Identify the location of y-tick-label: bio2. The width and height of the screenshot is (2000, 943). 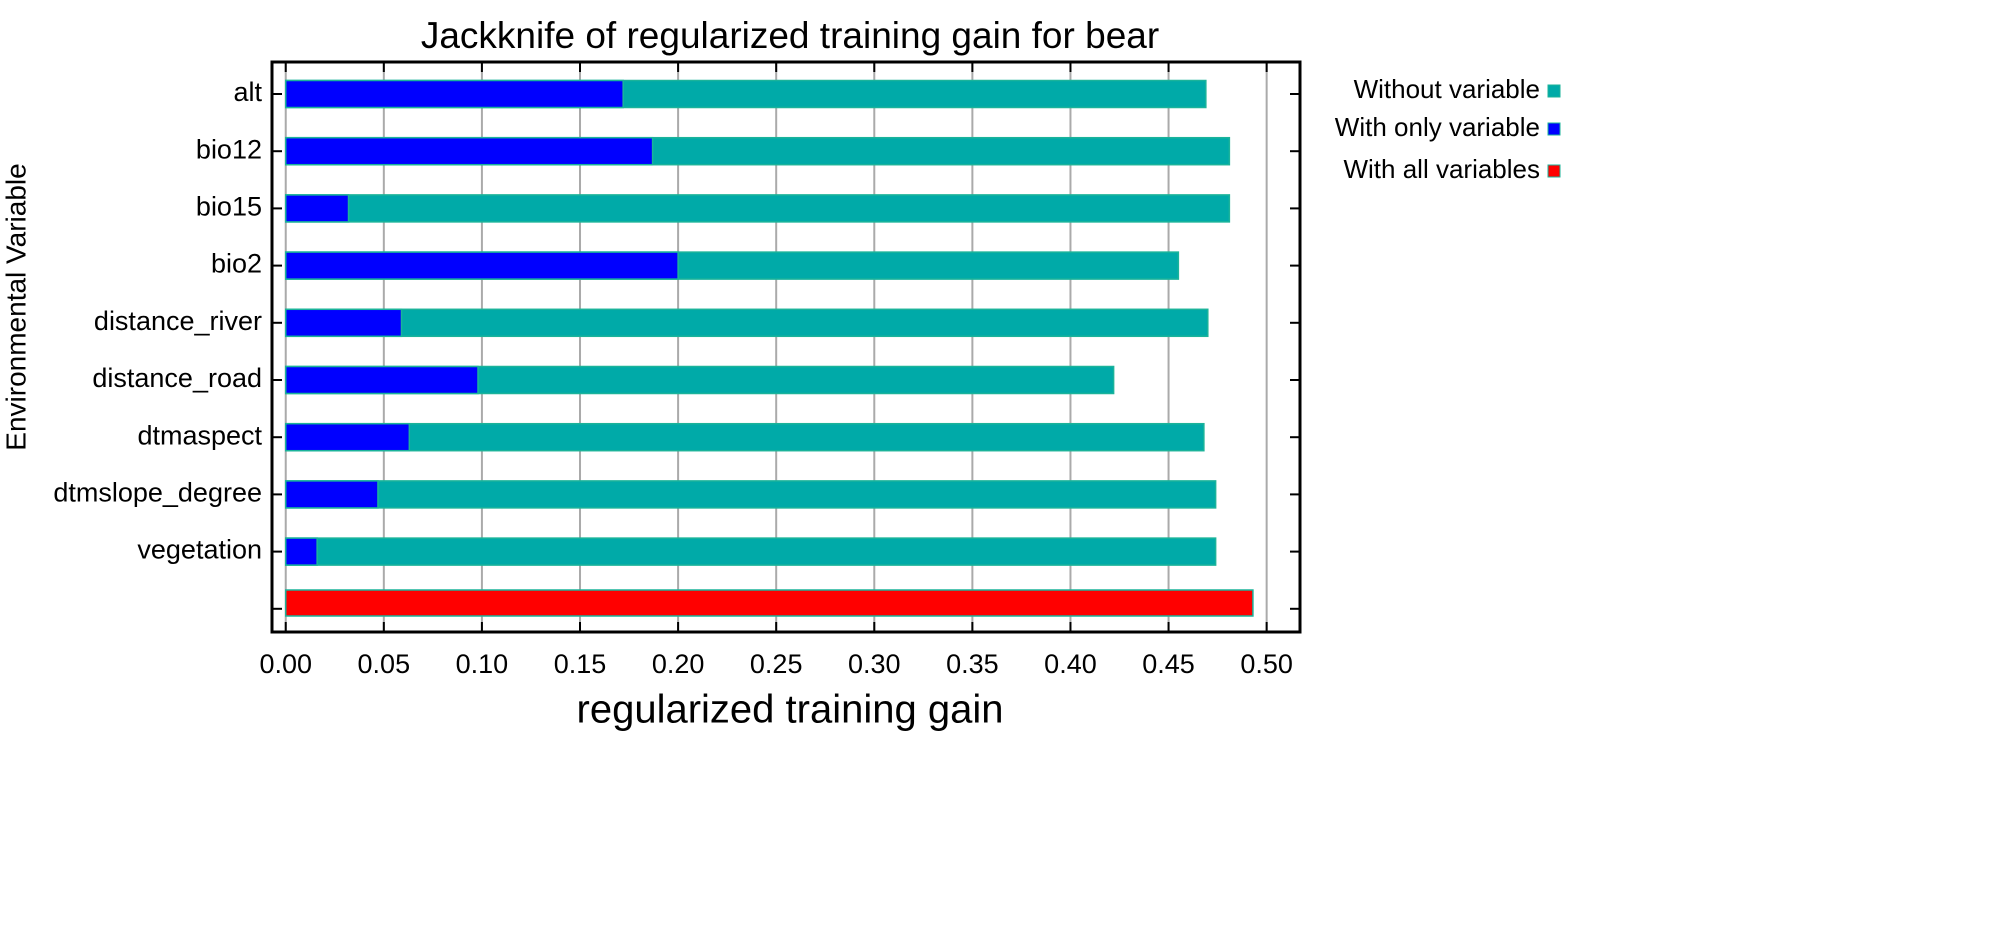
(236, 264).